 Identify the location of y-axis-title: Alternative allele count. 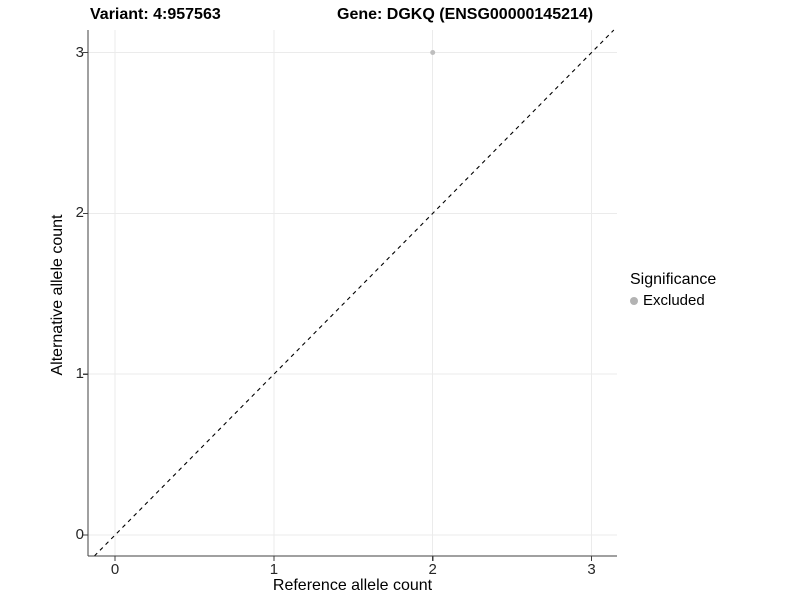
(57, 295).